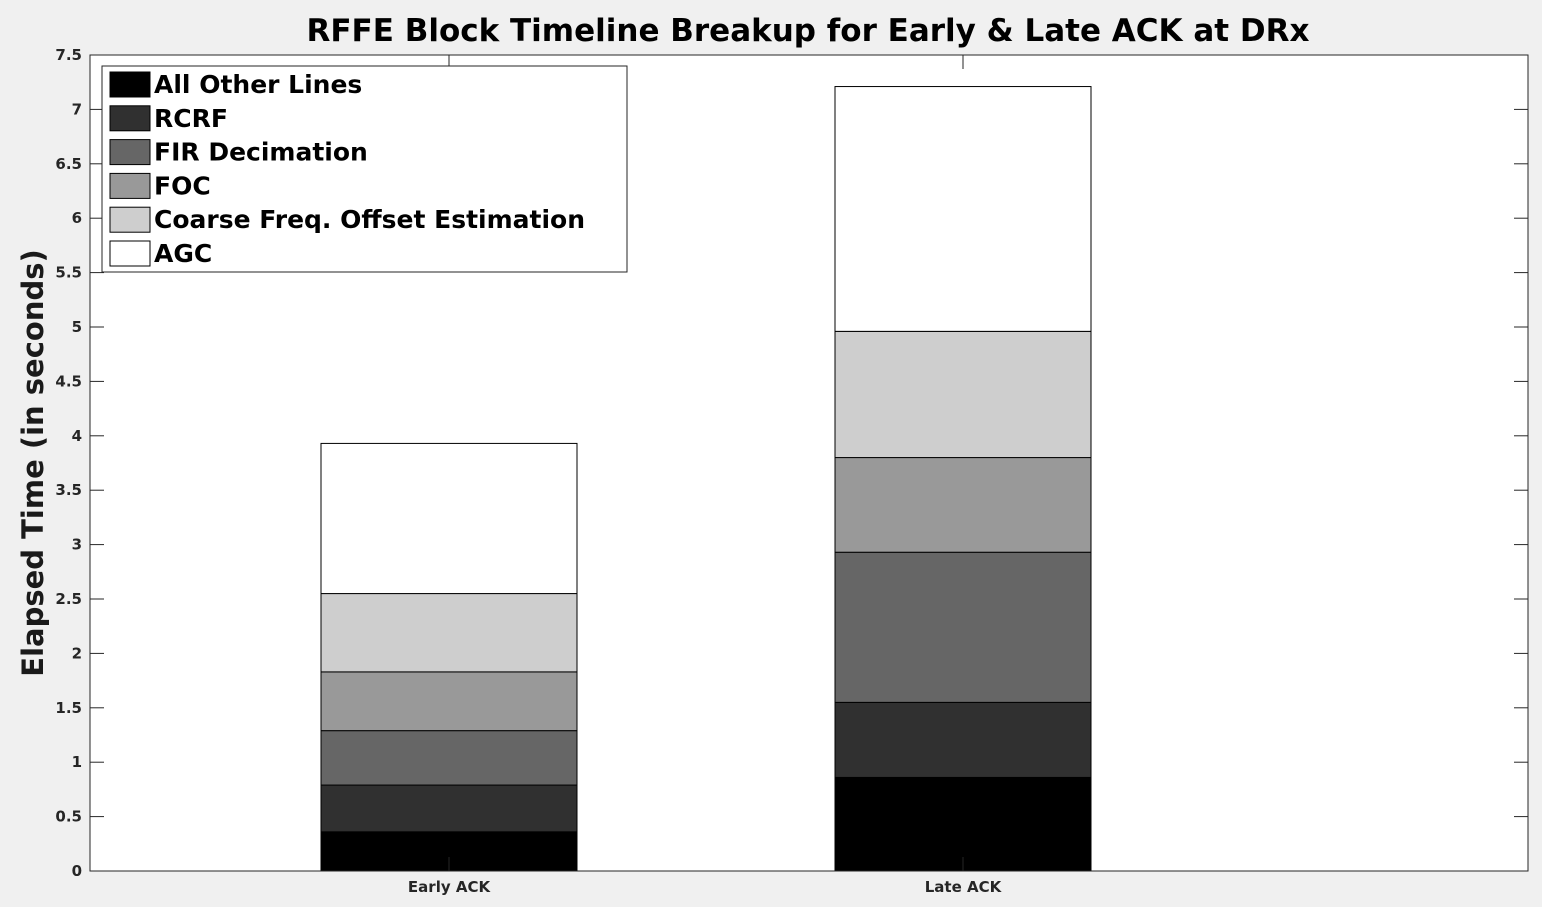 Image resolution: width=1542 pixels, height=907 pixels. I want to click on legend-label: All Other Lines, so click(258, 84).